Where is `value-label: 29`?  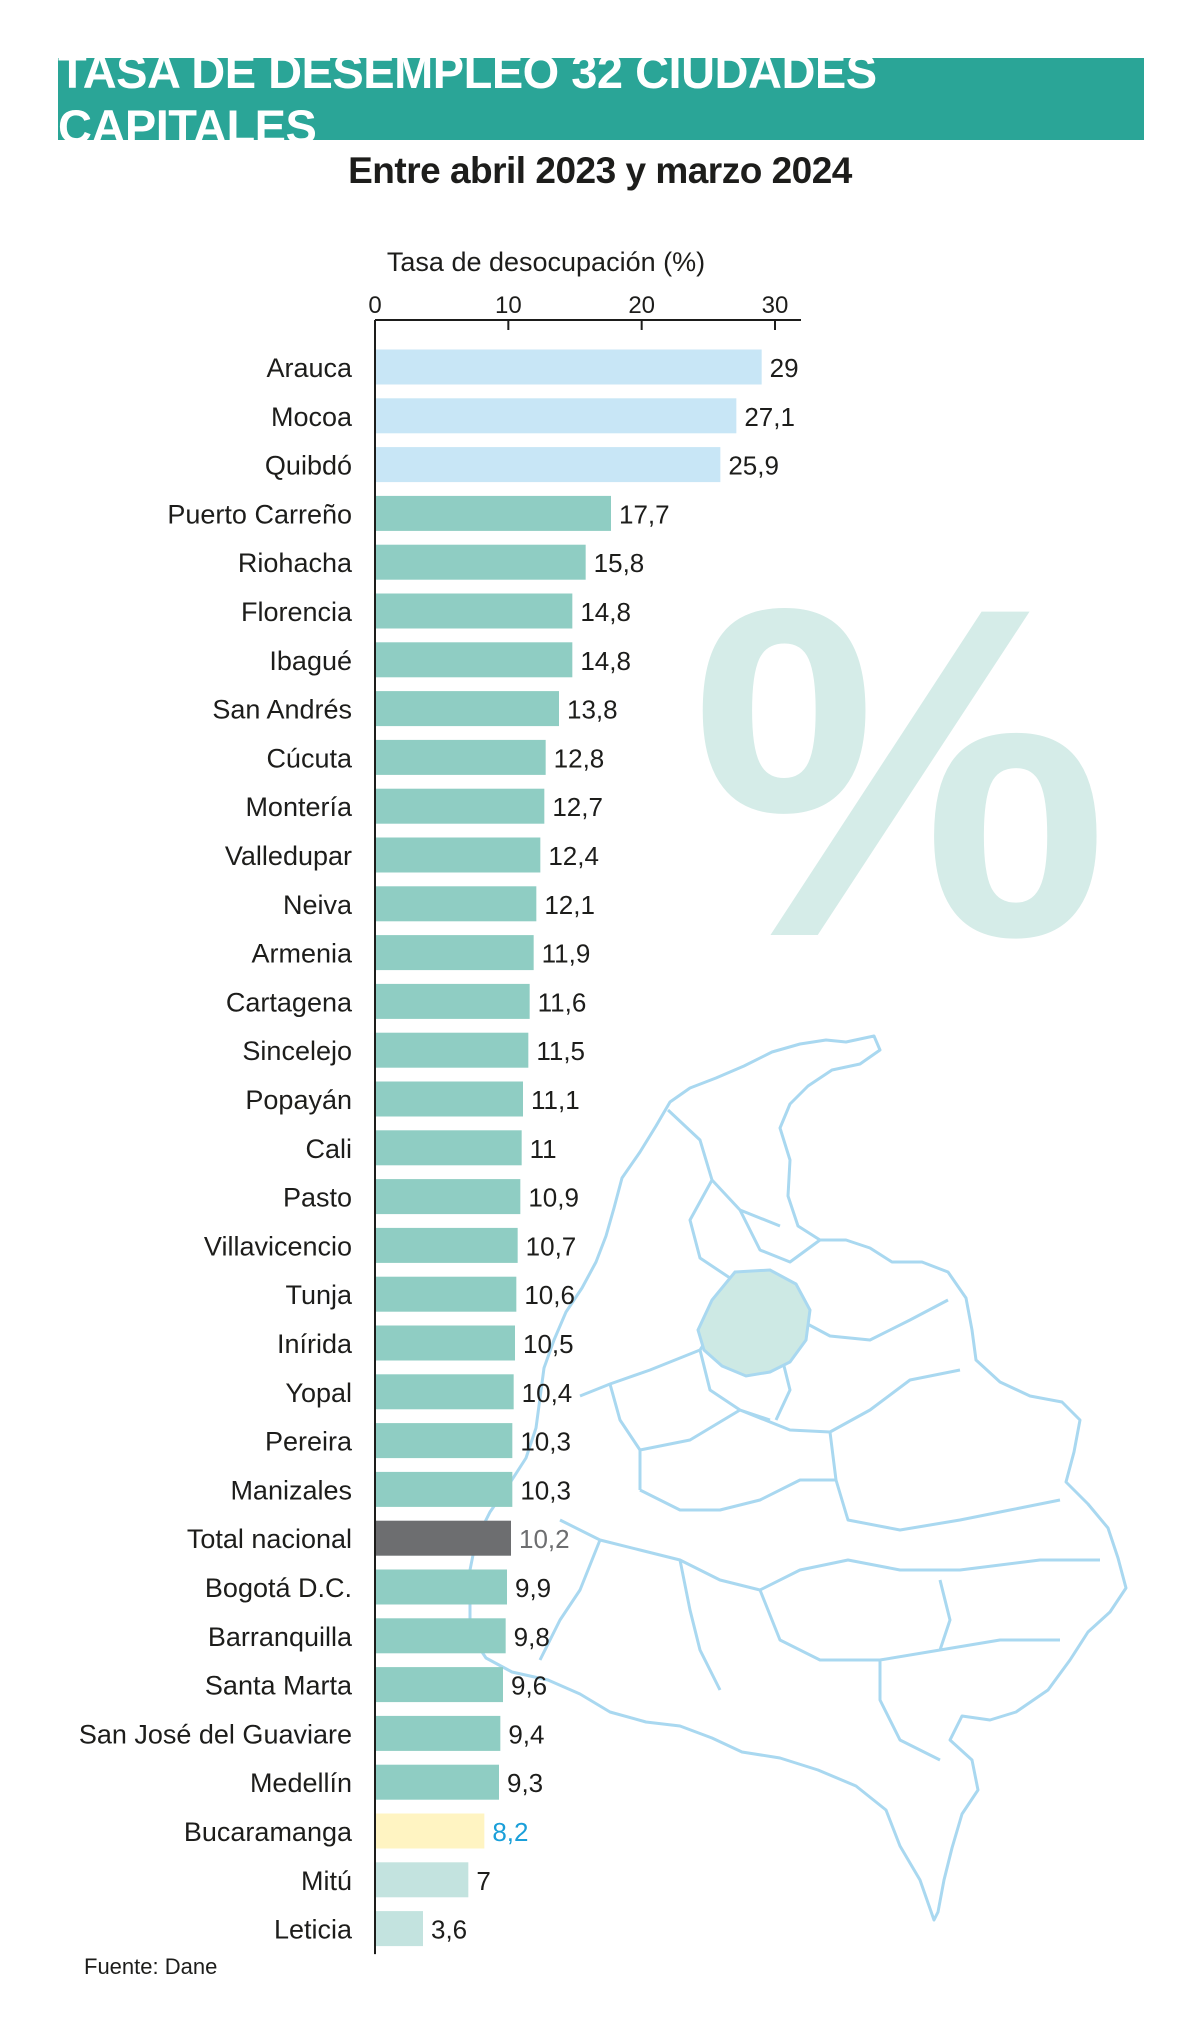
value-label: 29 is located at coordinates (784, 368).